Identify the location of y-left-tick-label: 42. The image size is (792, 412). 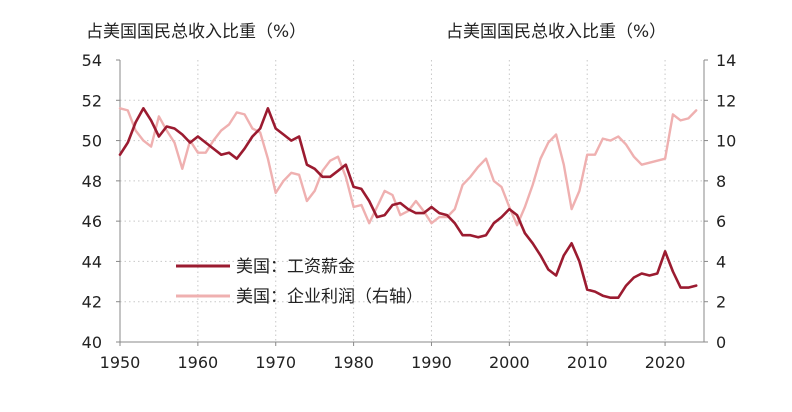
(92, 302).